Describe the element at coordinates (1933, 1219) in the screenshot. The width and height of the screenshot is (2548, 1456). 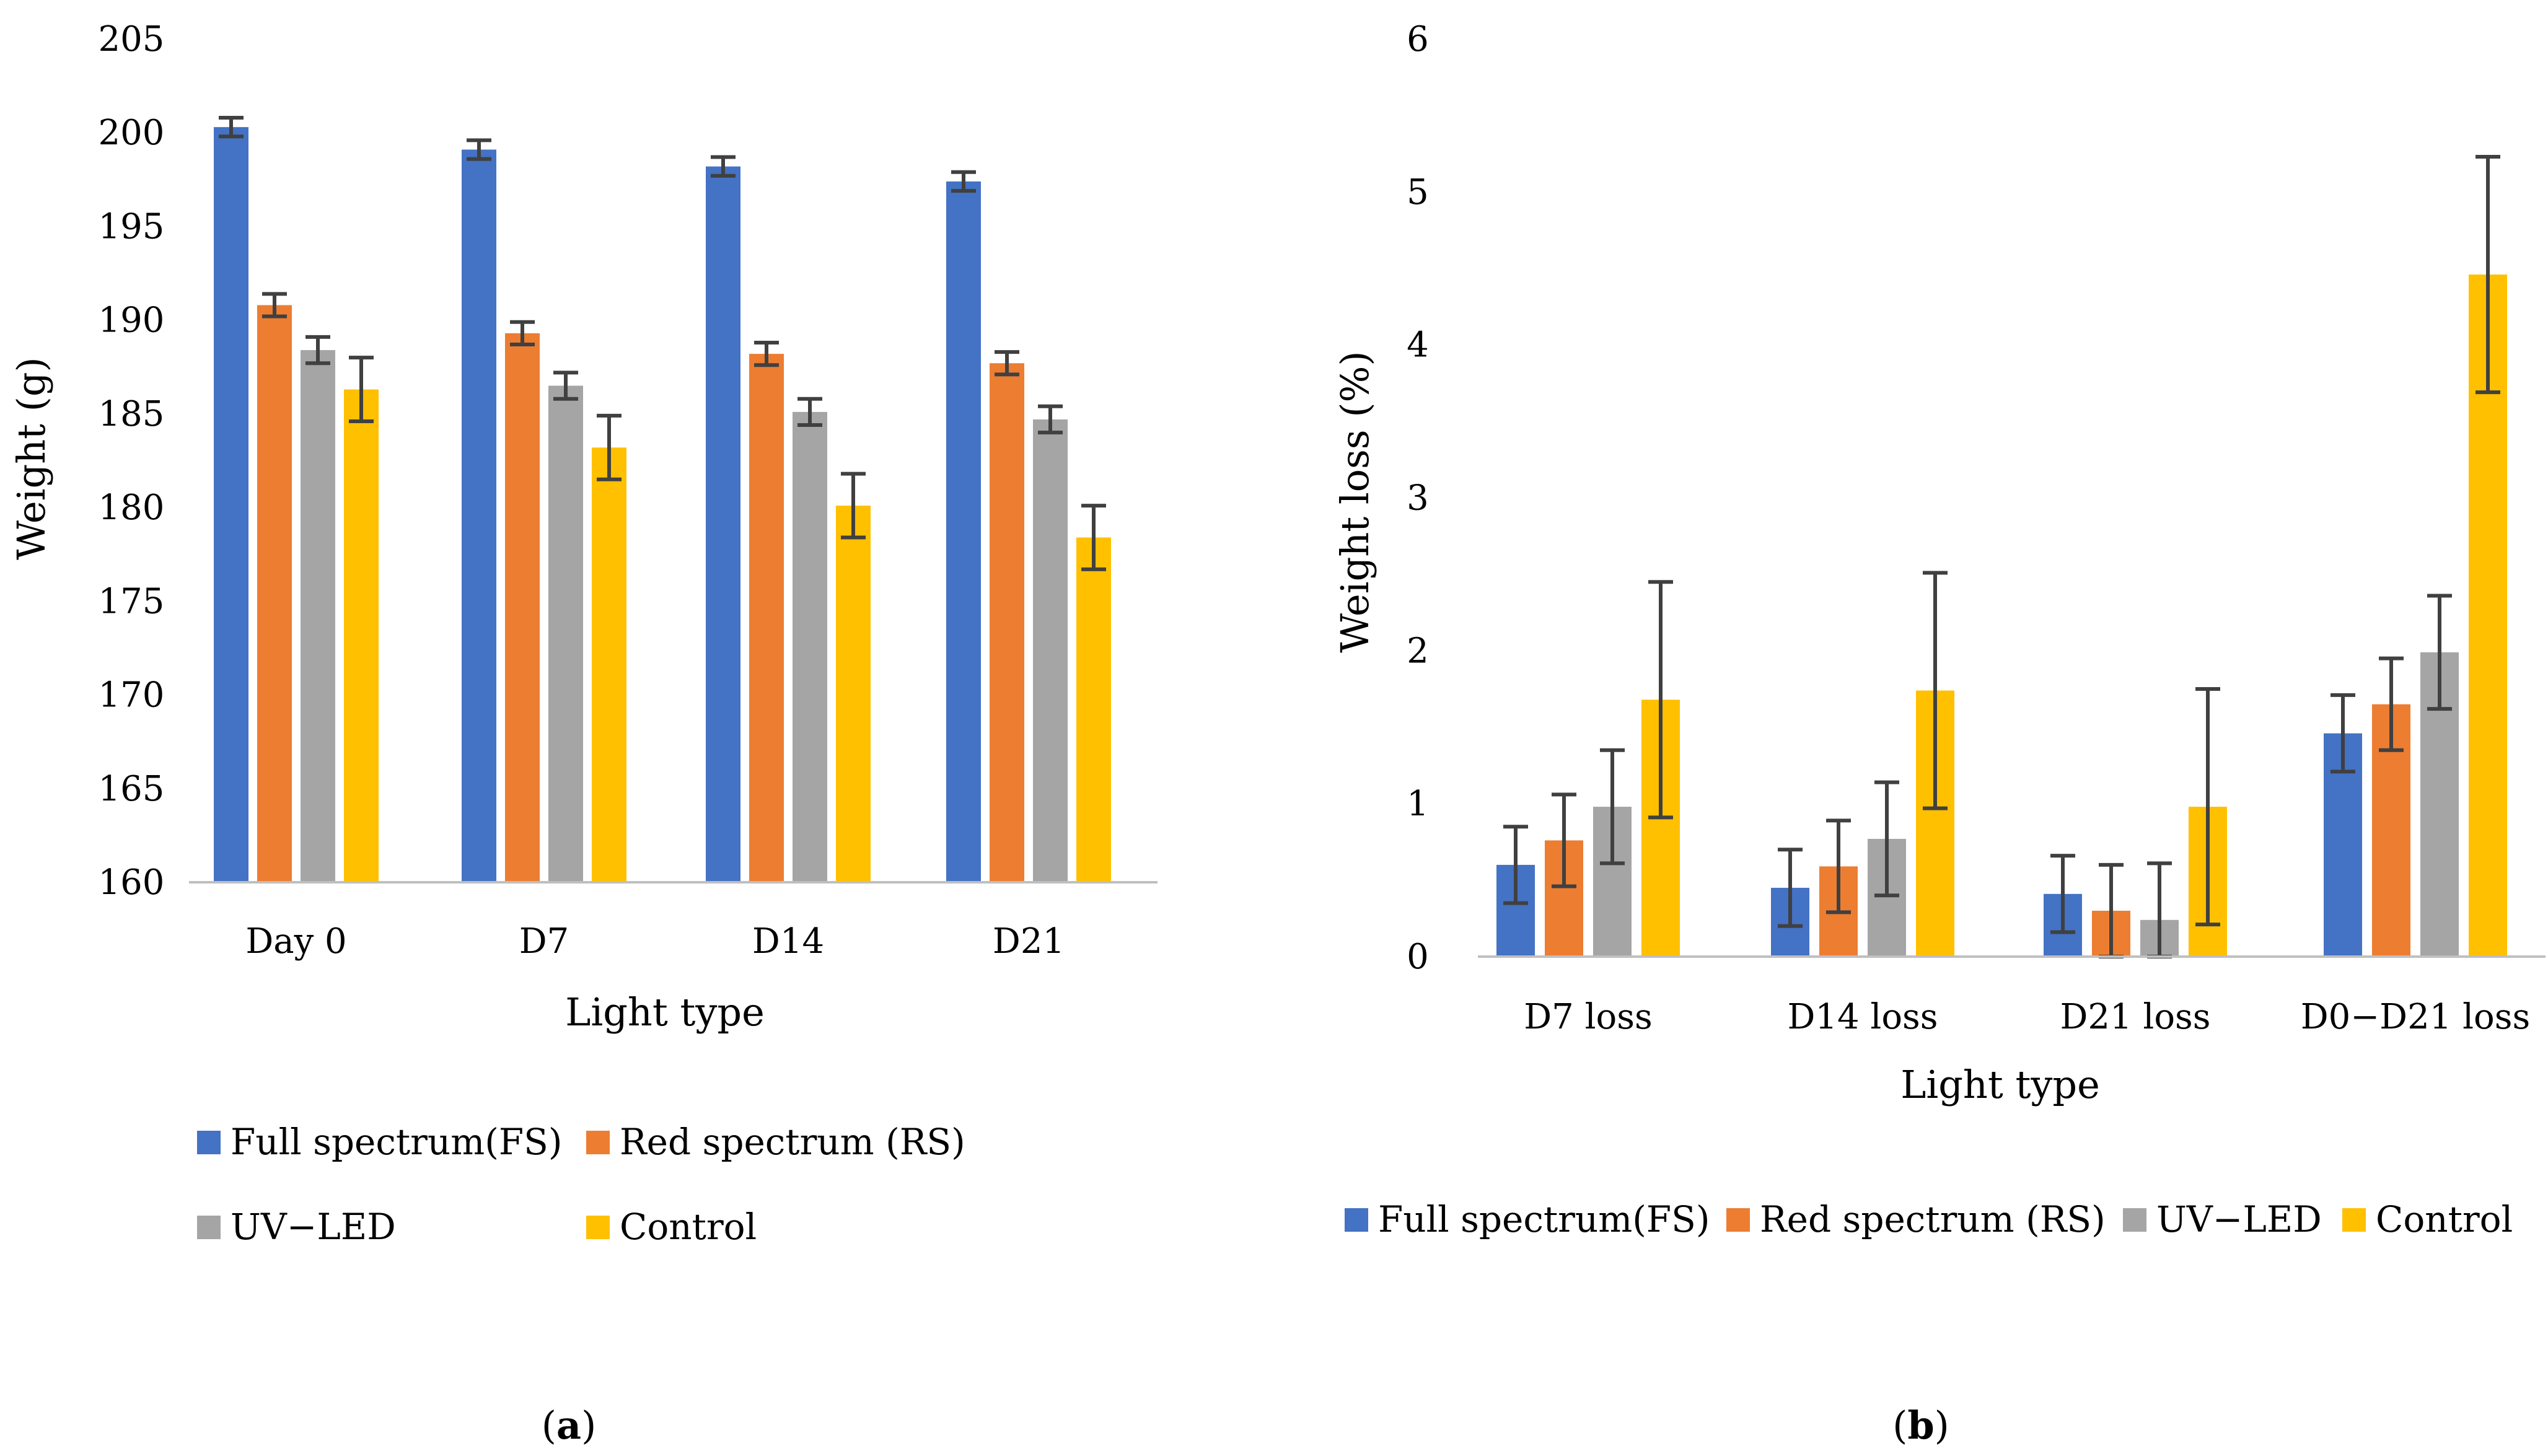
I see `chart-b-legend-label-rs: Red spectrum (RS)` at that location.